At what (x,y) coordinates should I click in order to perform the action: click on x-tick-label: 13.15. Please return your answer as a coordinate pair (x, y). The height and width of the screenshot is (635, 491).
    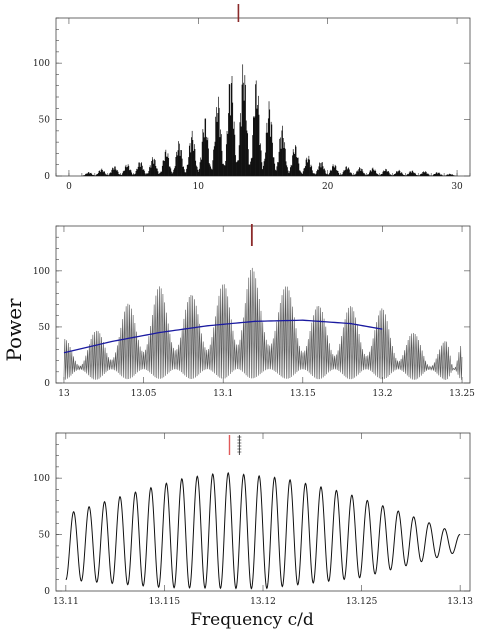
    Looking at the image, I should click on (303, 394).